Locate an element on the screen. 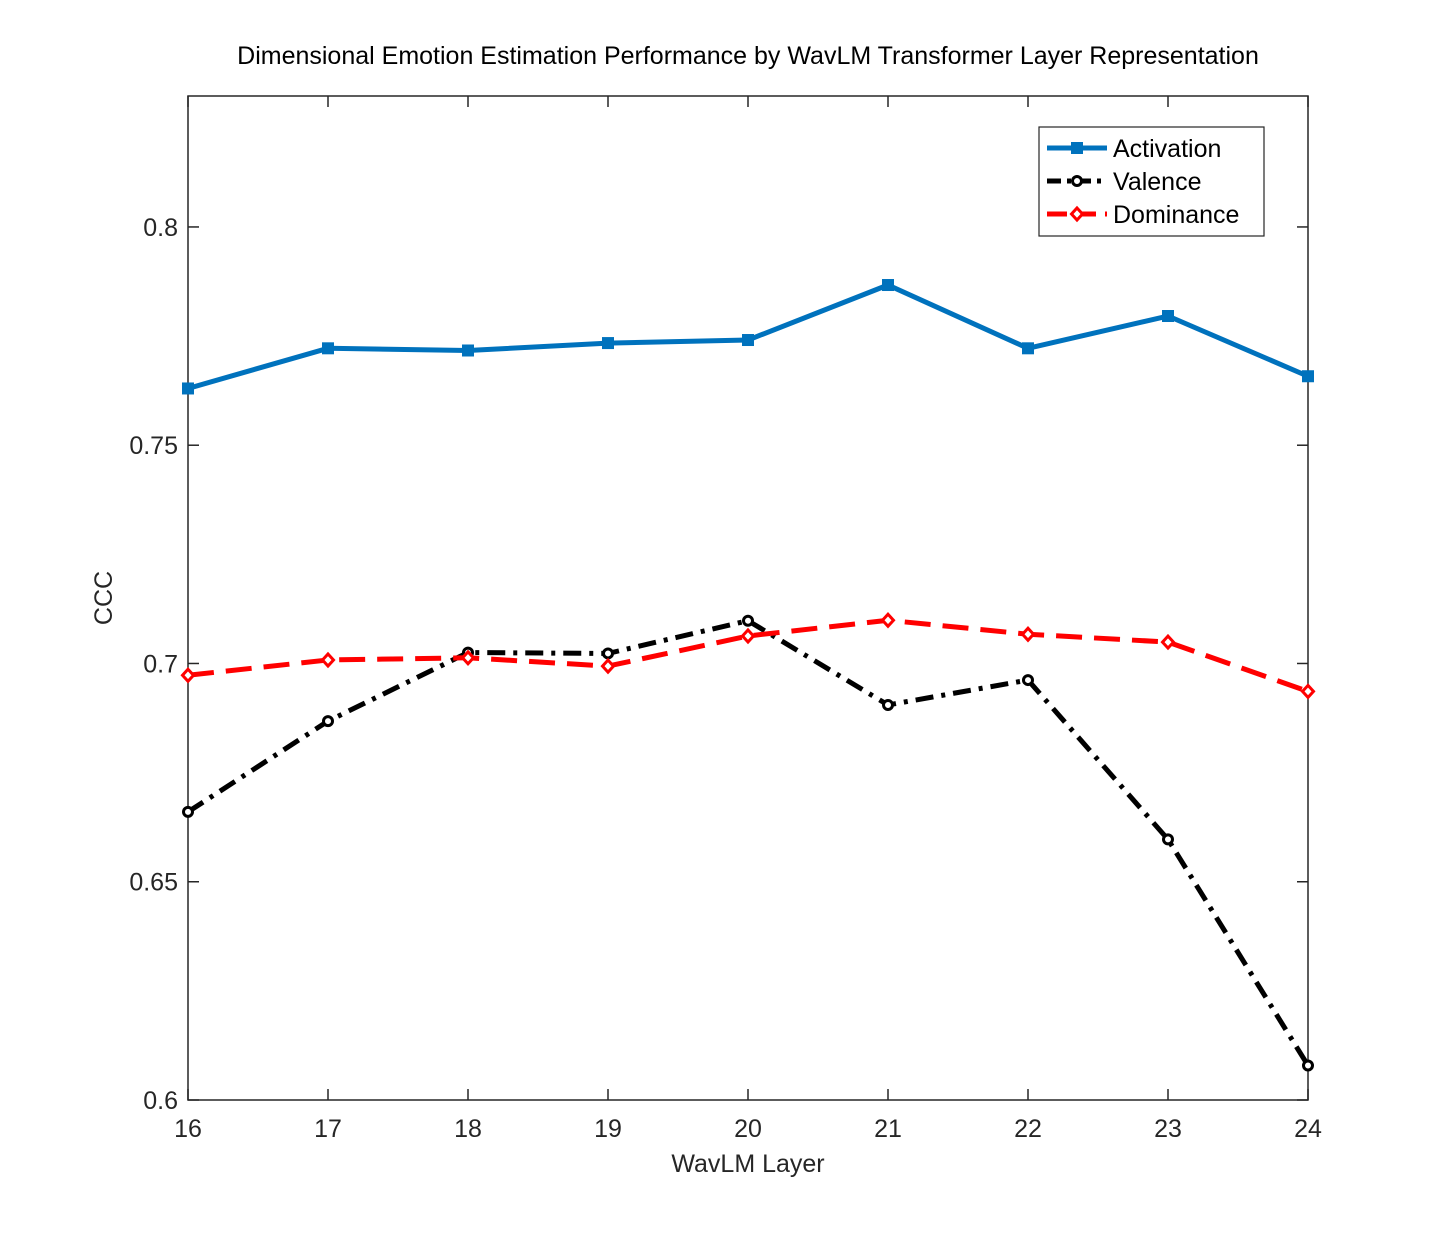 The image size is (1444, 1236). legend-marker-valence is located at coordinates (1077, 181).